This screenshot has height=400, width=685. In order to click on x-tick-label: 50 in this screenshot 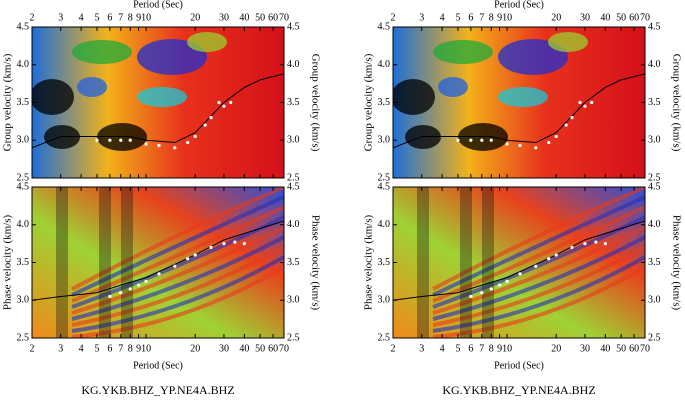, I will do `click(621, 348)`.